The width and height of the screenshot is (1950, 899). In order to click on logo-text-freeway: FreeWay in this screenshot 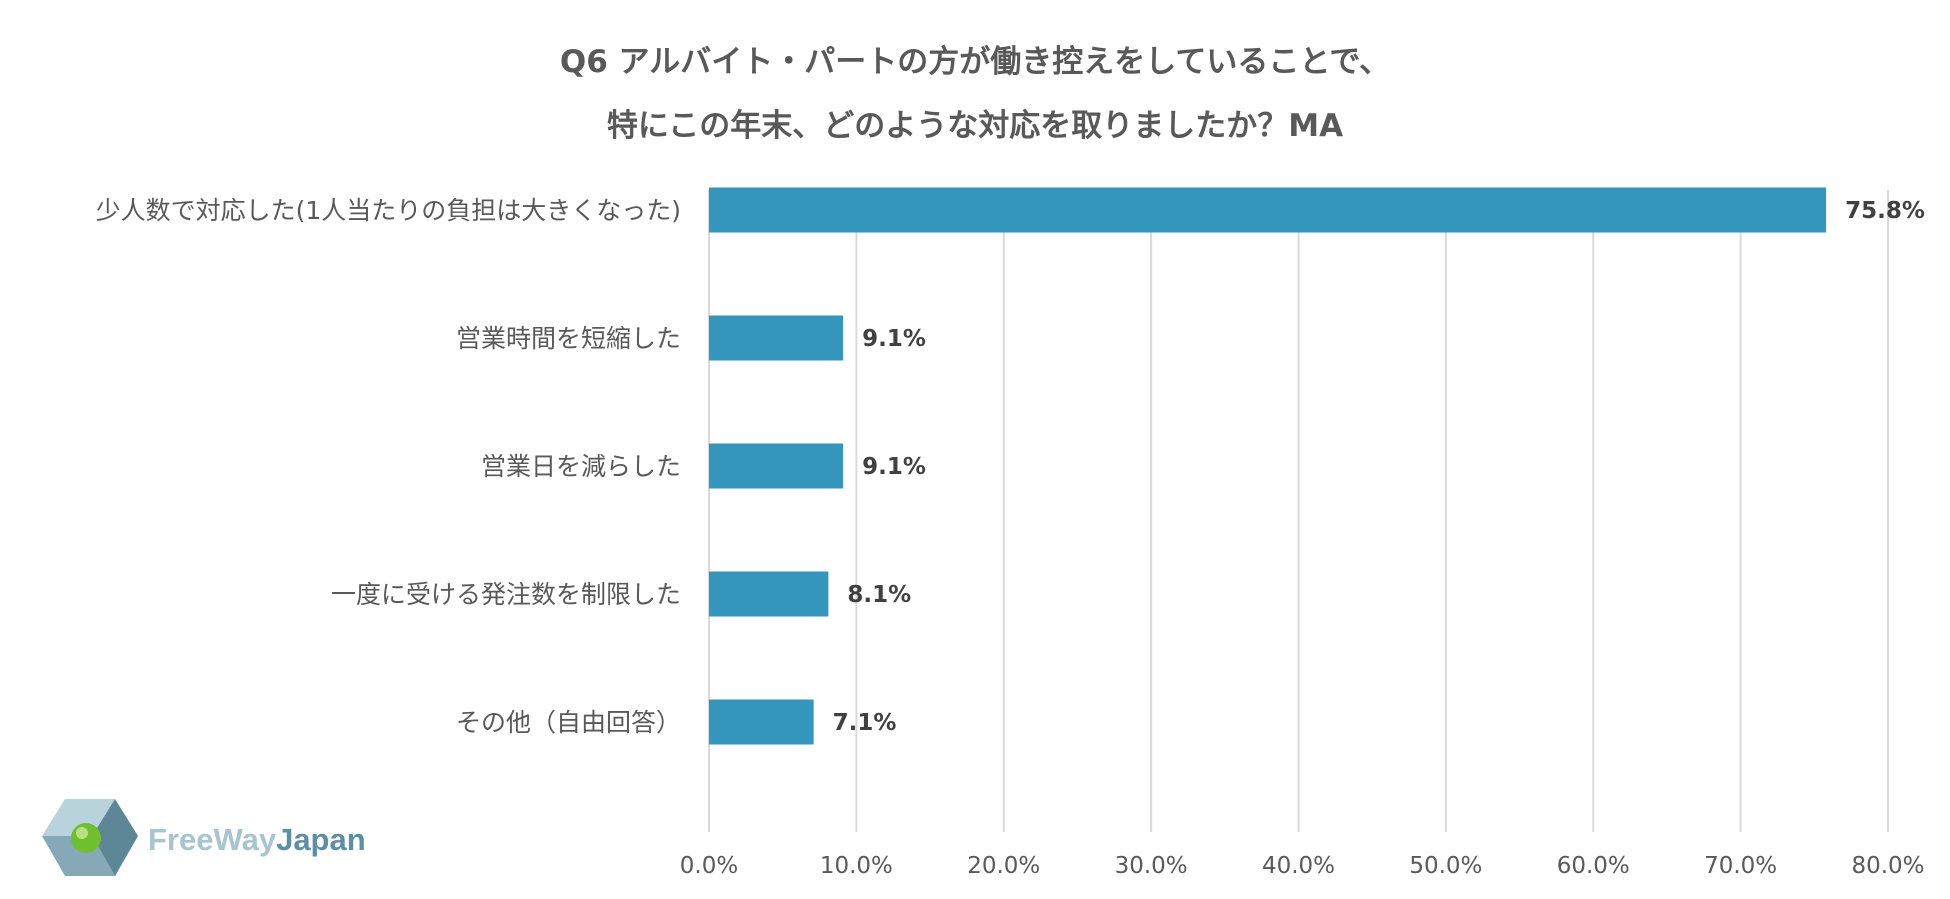, I will do `click(212, 839)`.